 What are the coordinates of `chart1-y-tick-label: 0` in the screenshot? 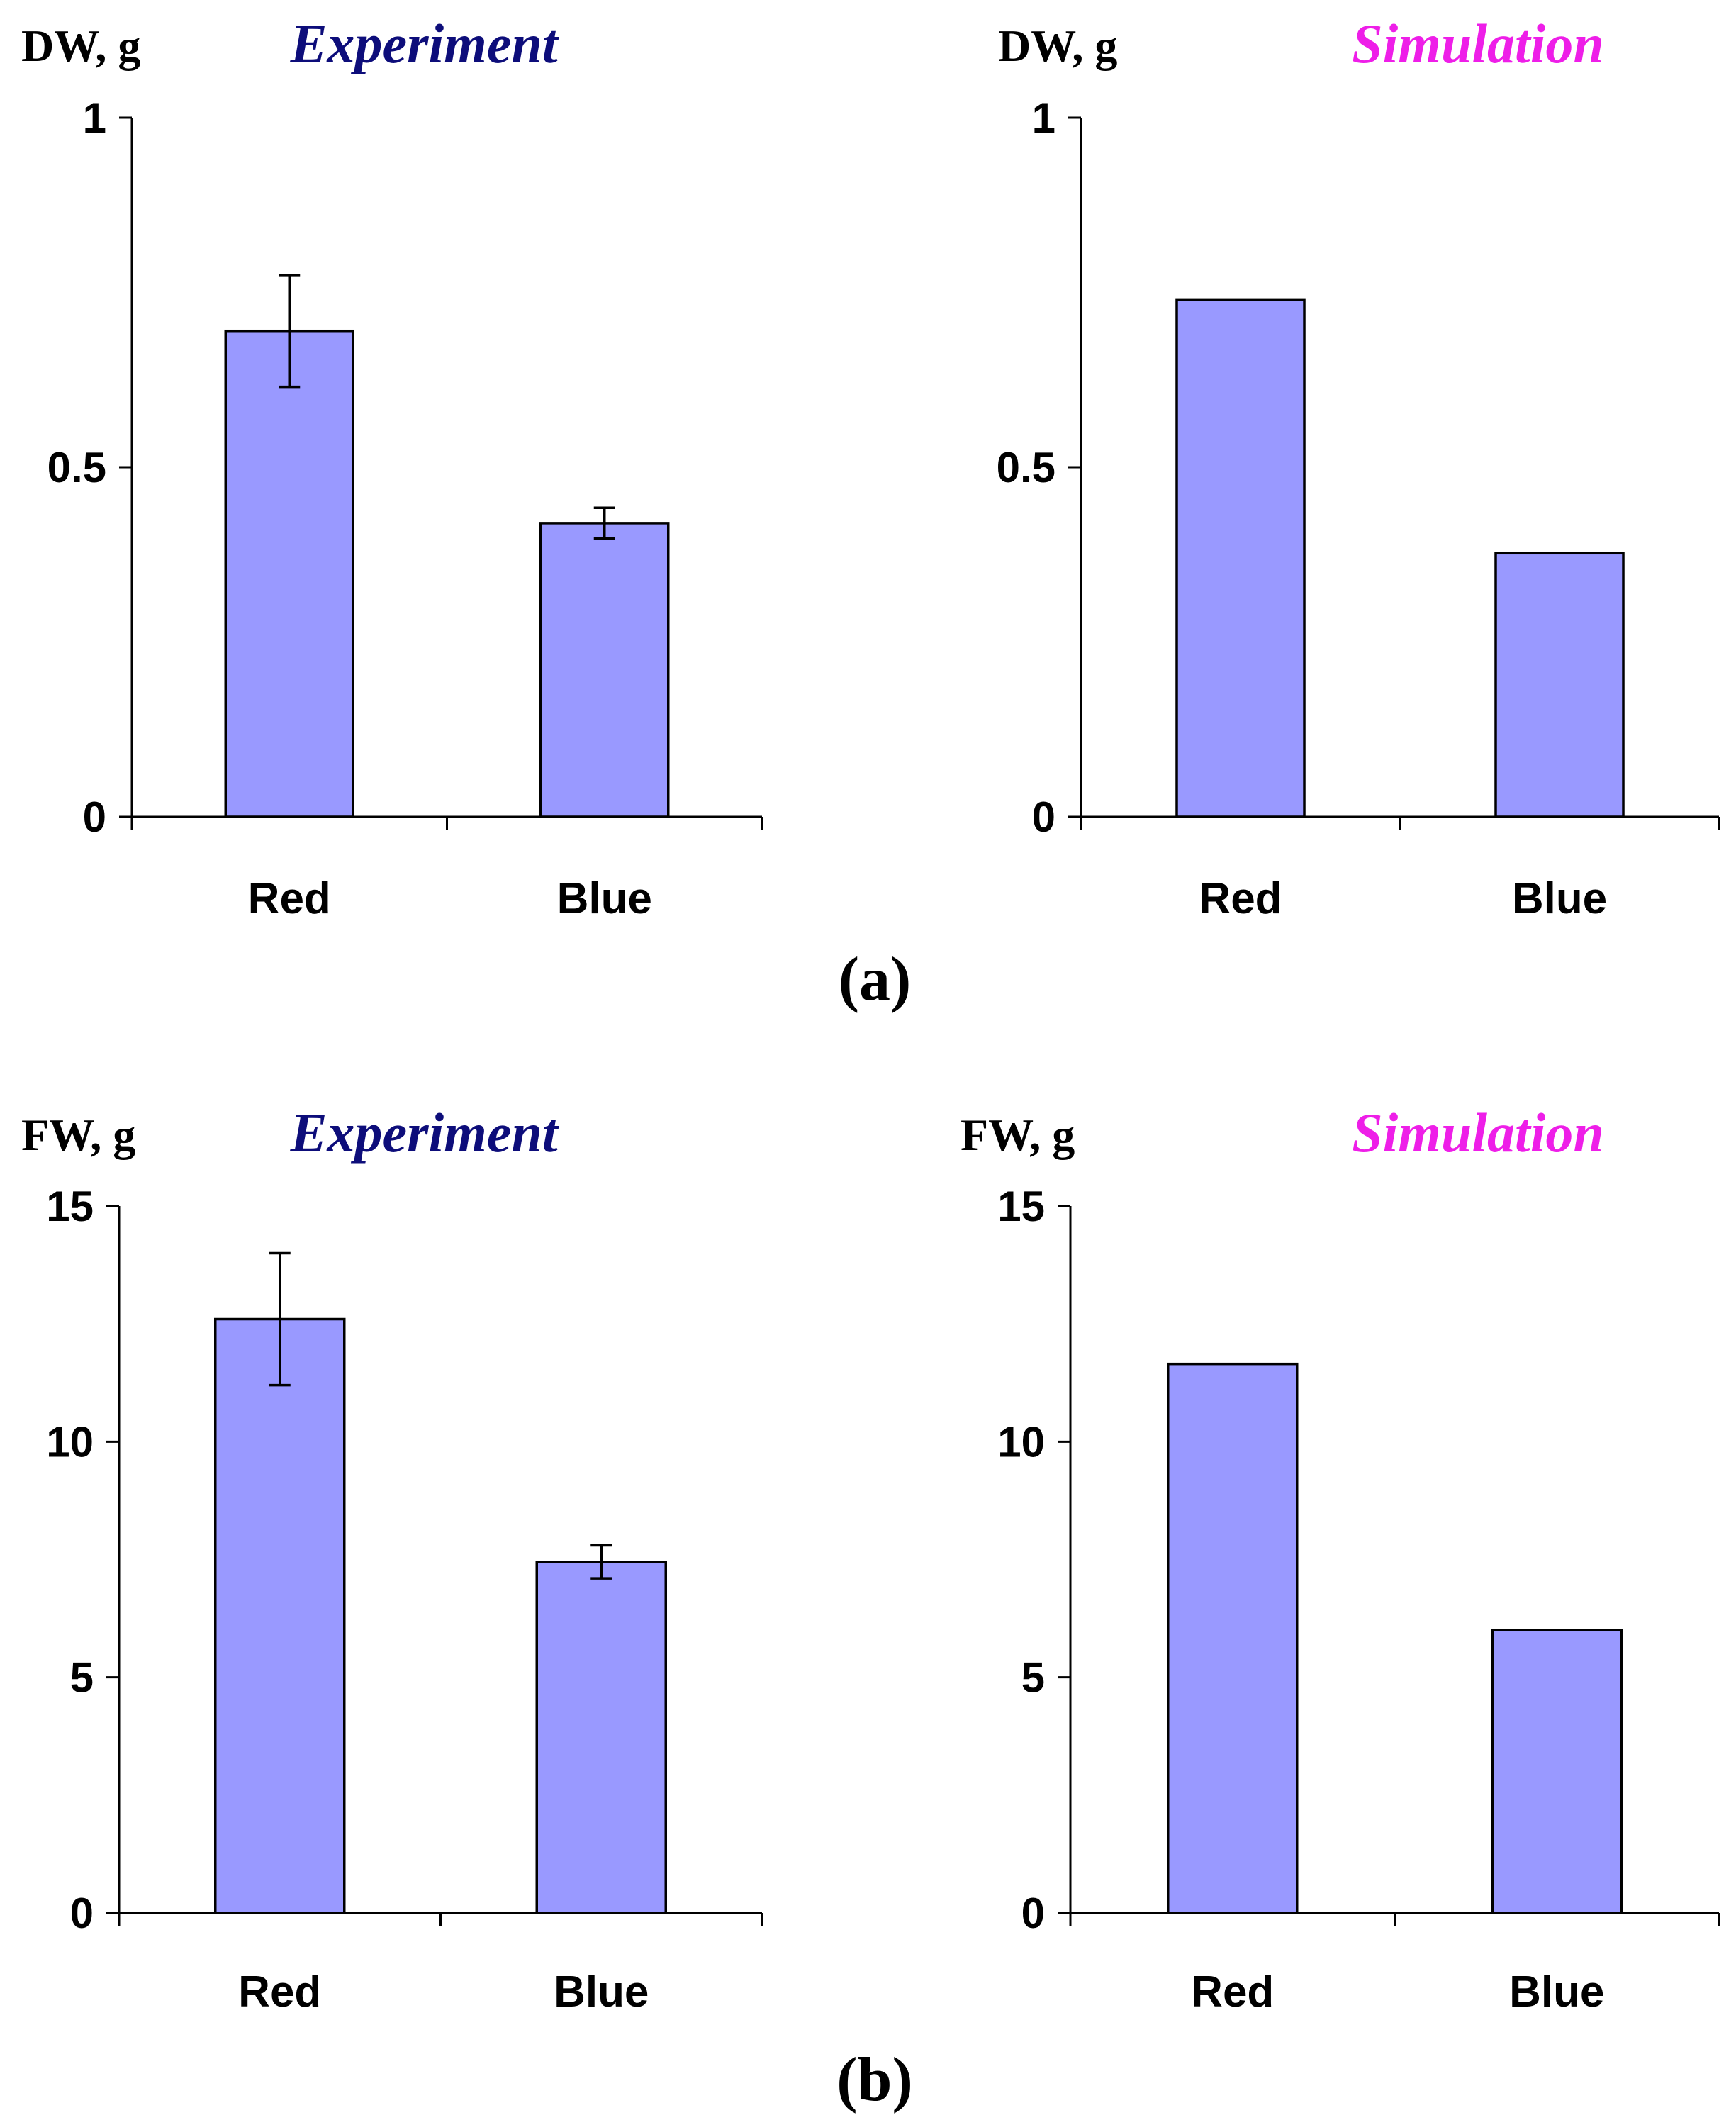 It's located at (94, 817).